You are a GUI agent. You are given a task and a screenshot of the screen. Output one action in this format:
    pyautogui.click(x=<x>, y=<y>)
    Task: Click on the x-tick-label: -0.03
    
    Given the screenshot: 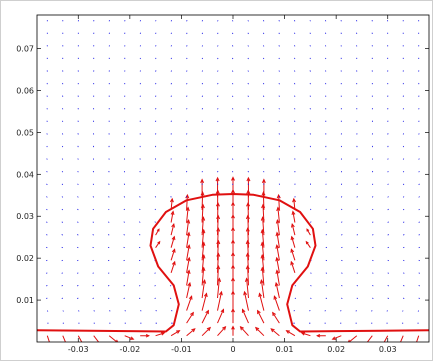 What is the action you would take?
    pyautogui.click(x=78, y=349)
    